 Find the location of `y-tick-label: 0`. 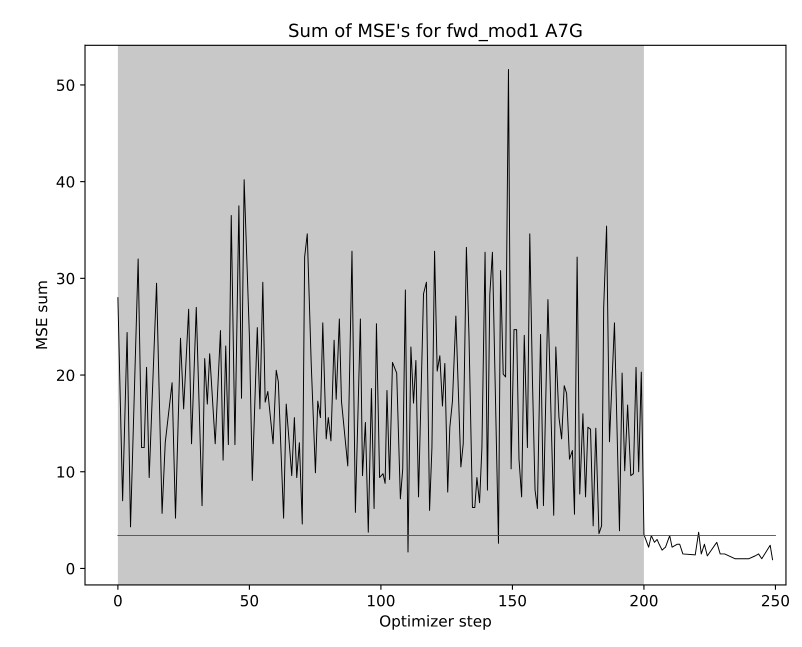

y-tick-label: 0 is located at coordinates (70, 568).